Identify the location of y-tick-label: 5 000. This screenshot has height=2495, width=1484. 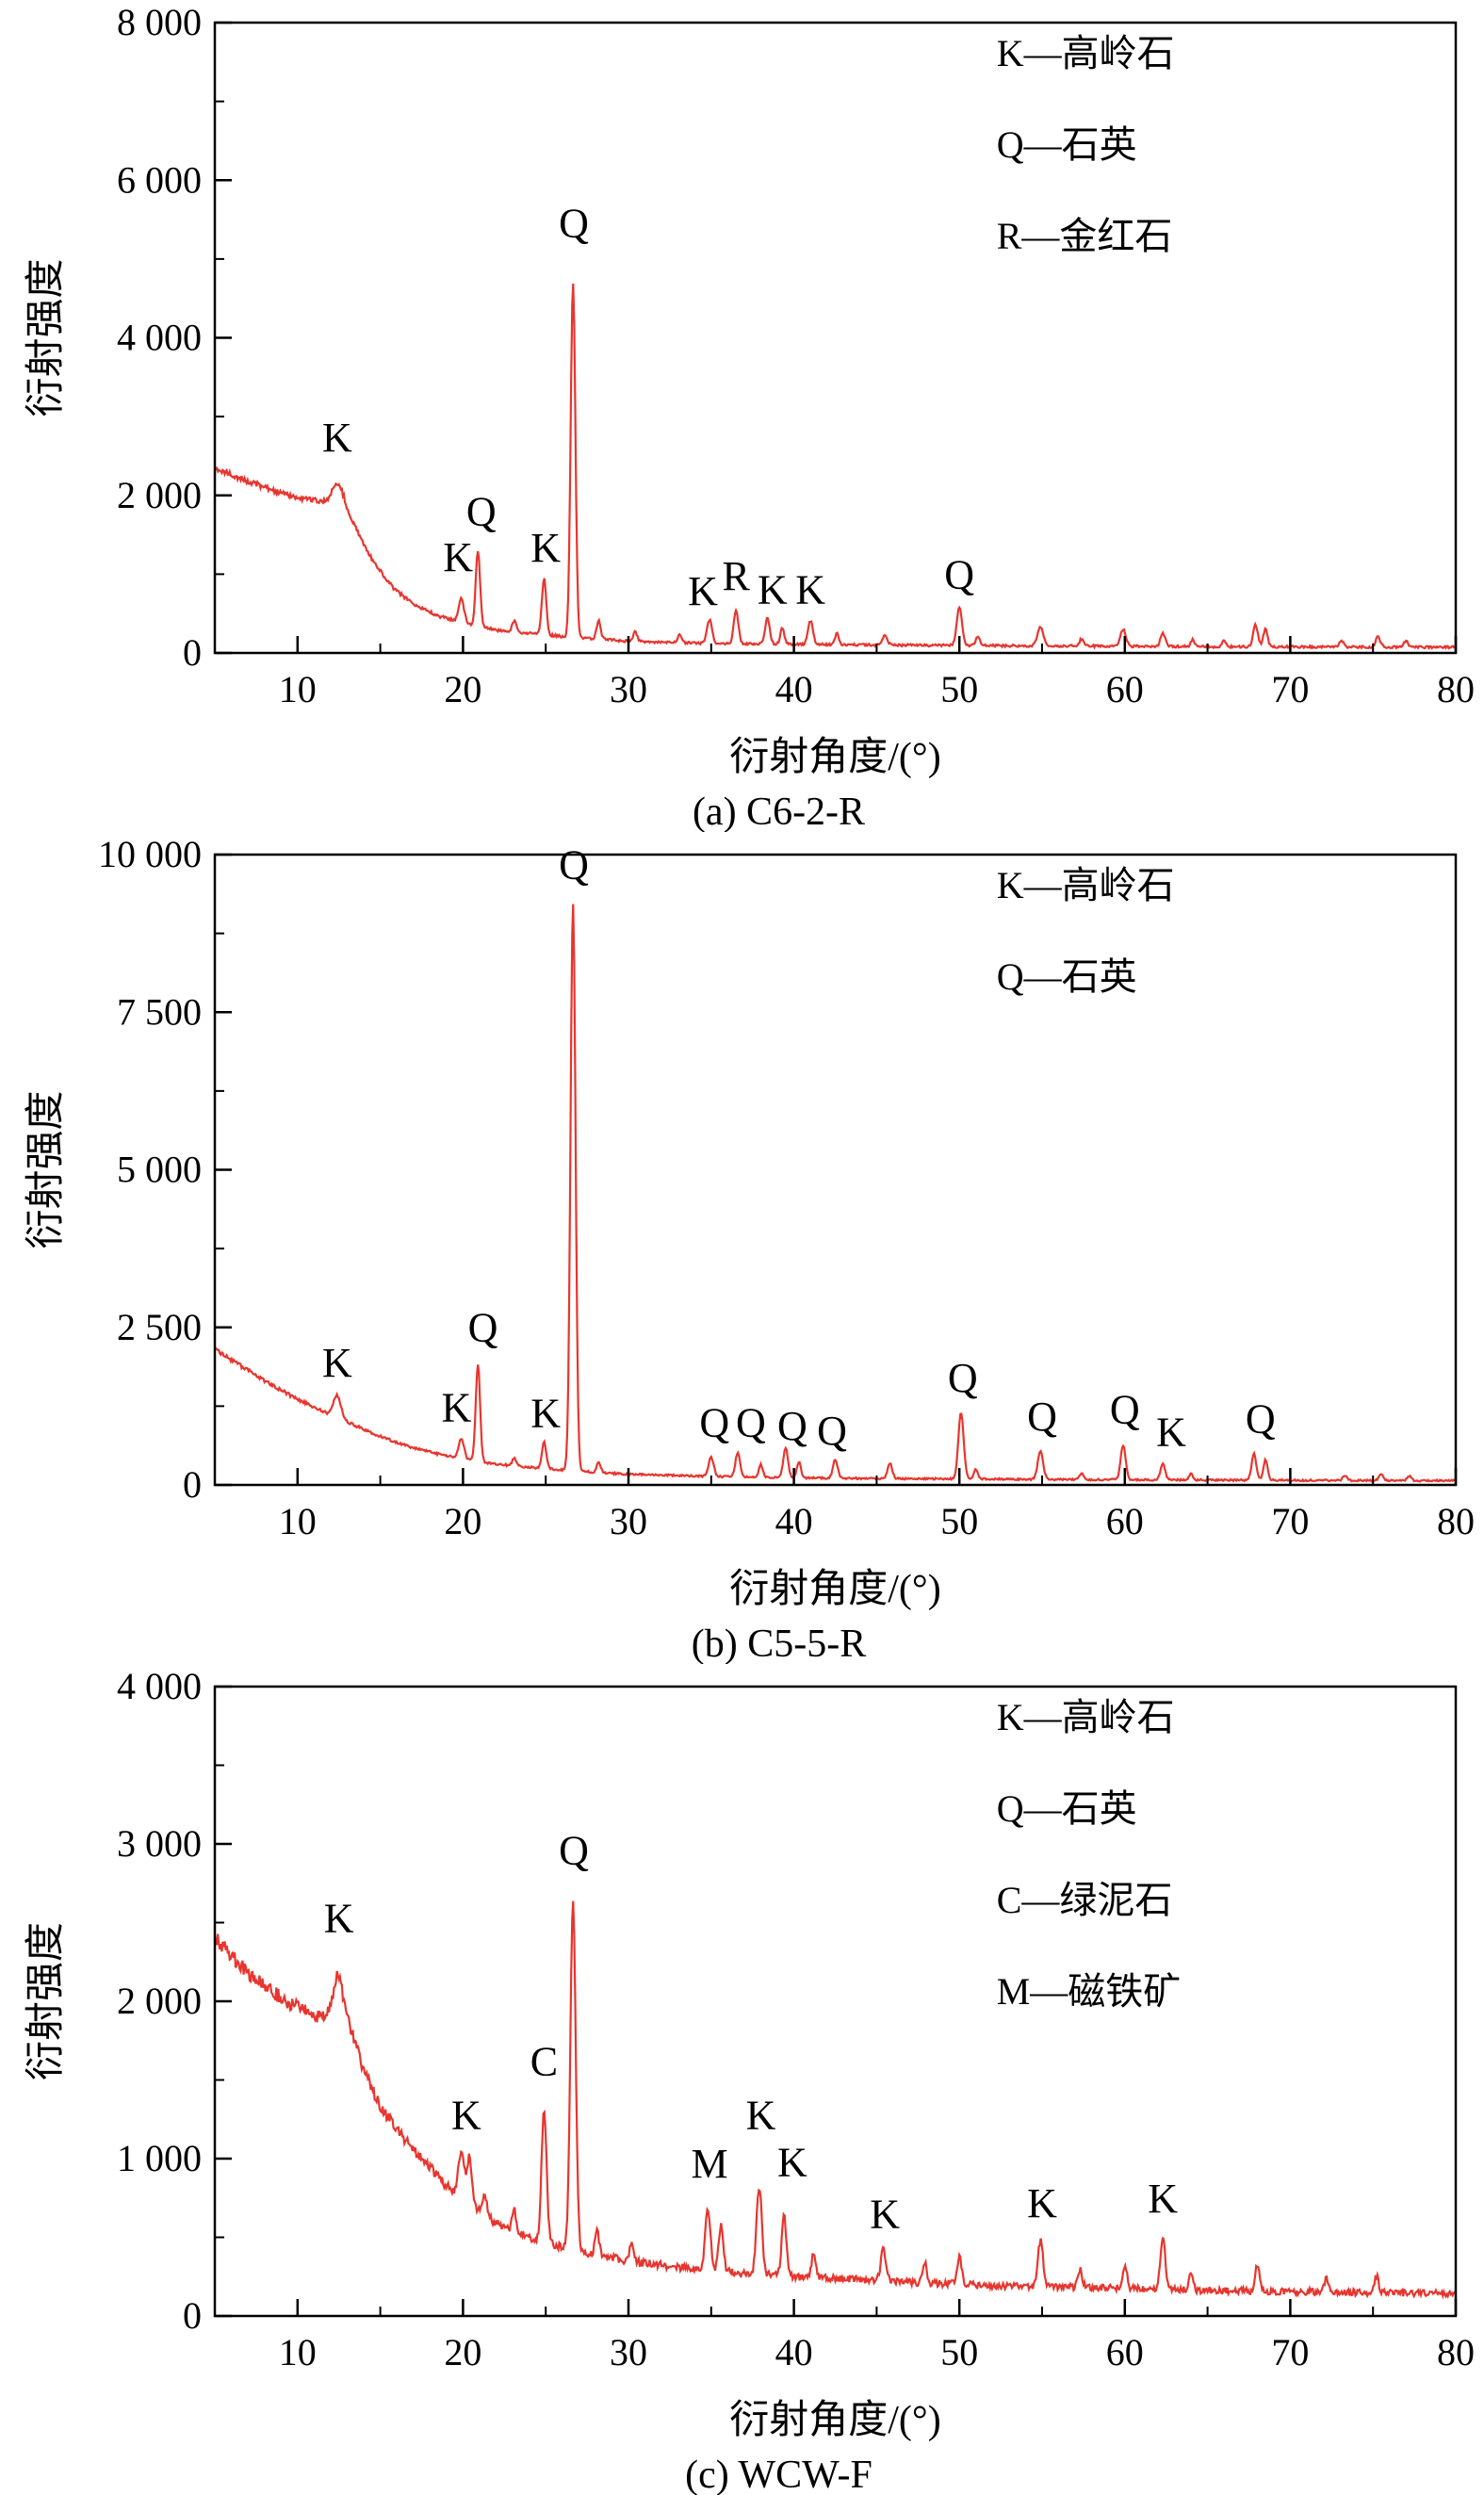
(159, 1170).